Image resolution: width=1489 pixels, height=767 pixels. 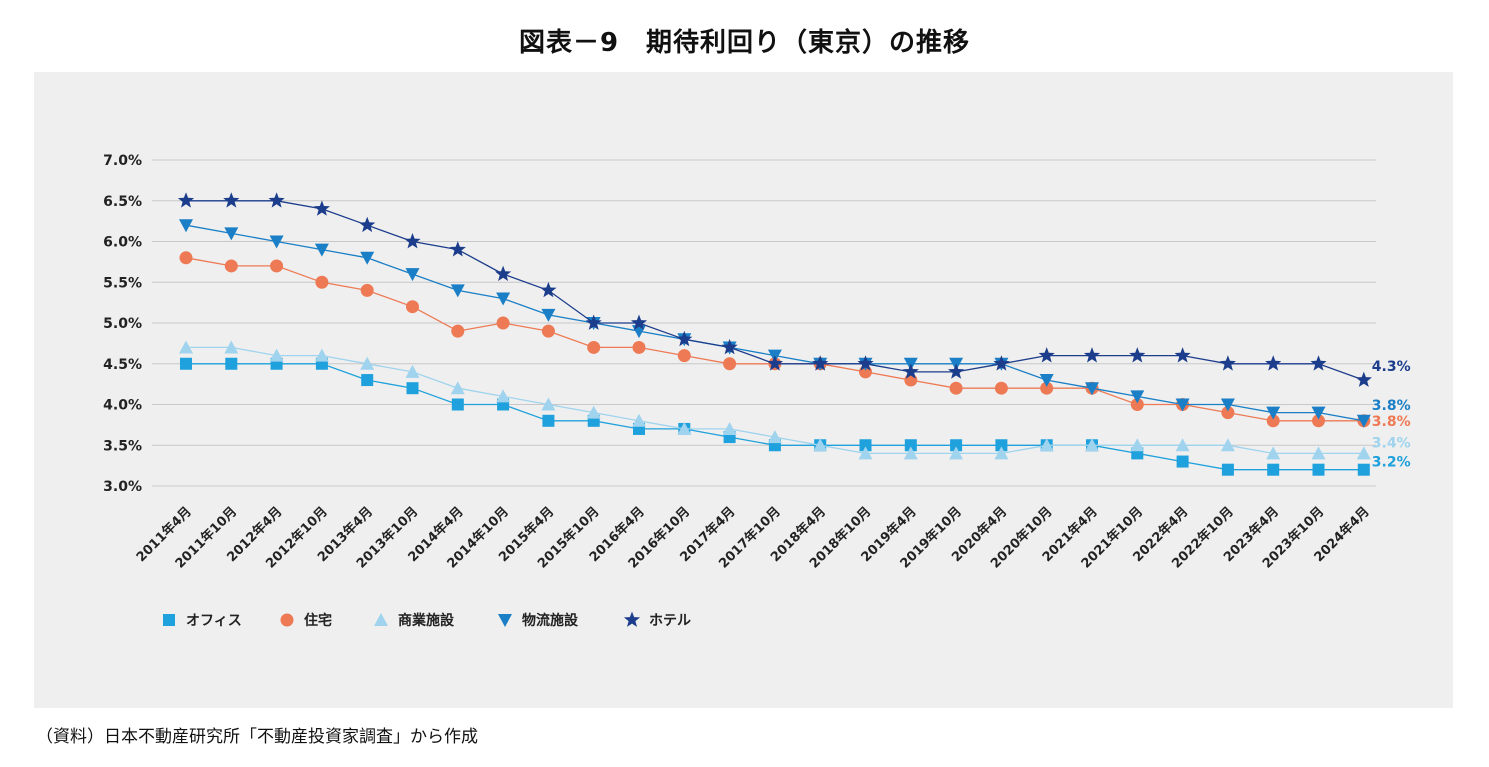 I want to click on legend-label: 住宅, so click(x=318, y=620).